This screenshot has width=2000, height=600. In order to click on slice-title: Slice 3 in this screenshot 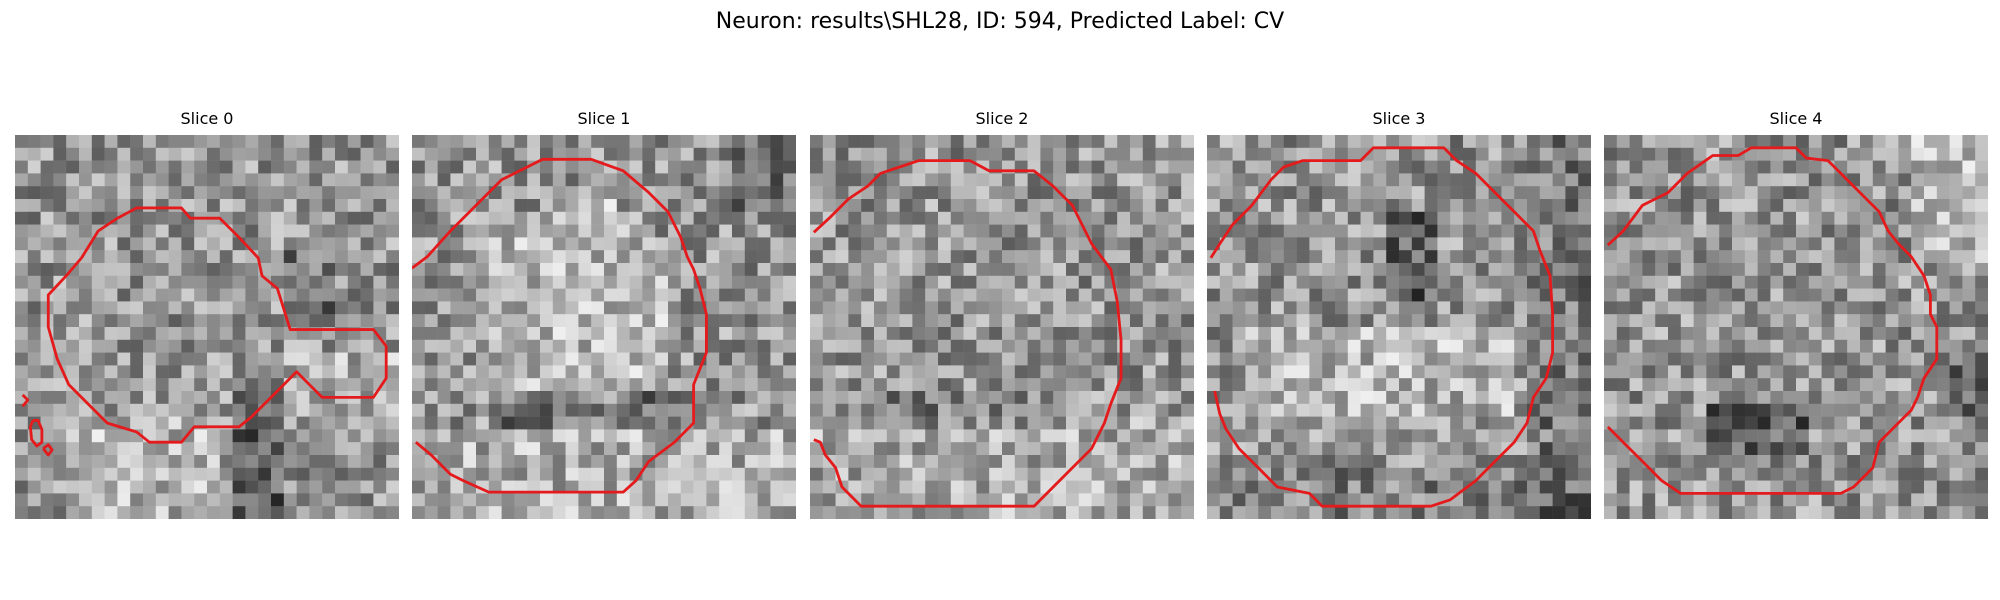, I will do `click(1399, 118)`.